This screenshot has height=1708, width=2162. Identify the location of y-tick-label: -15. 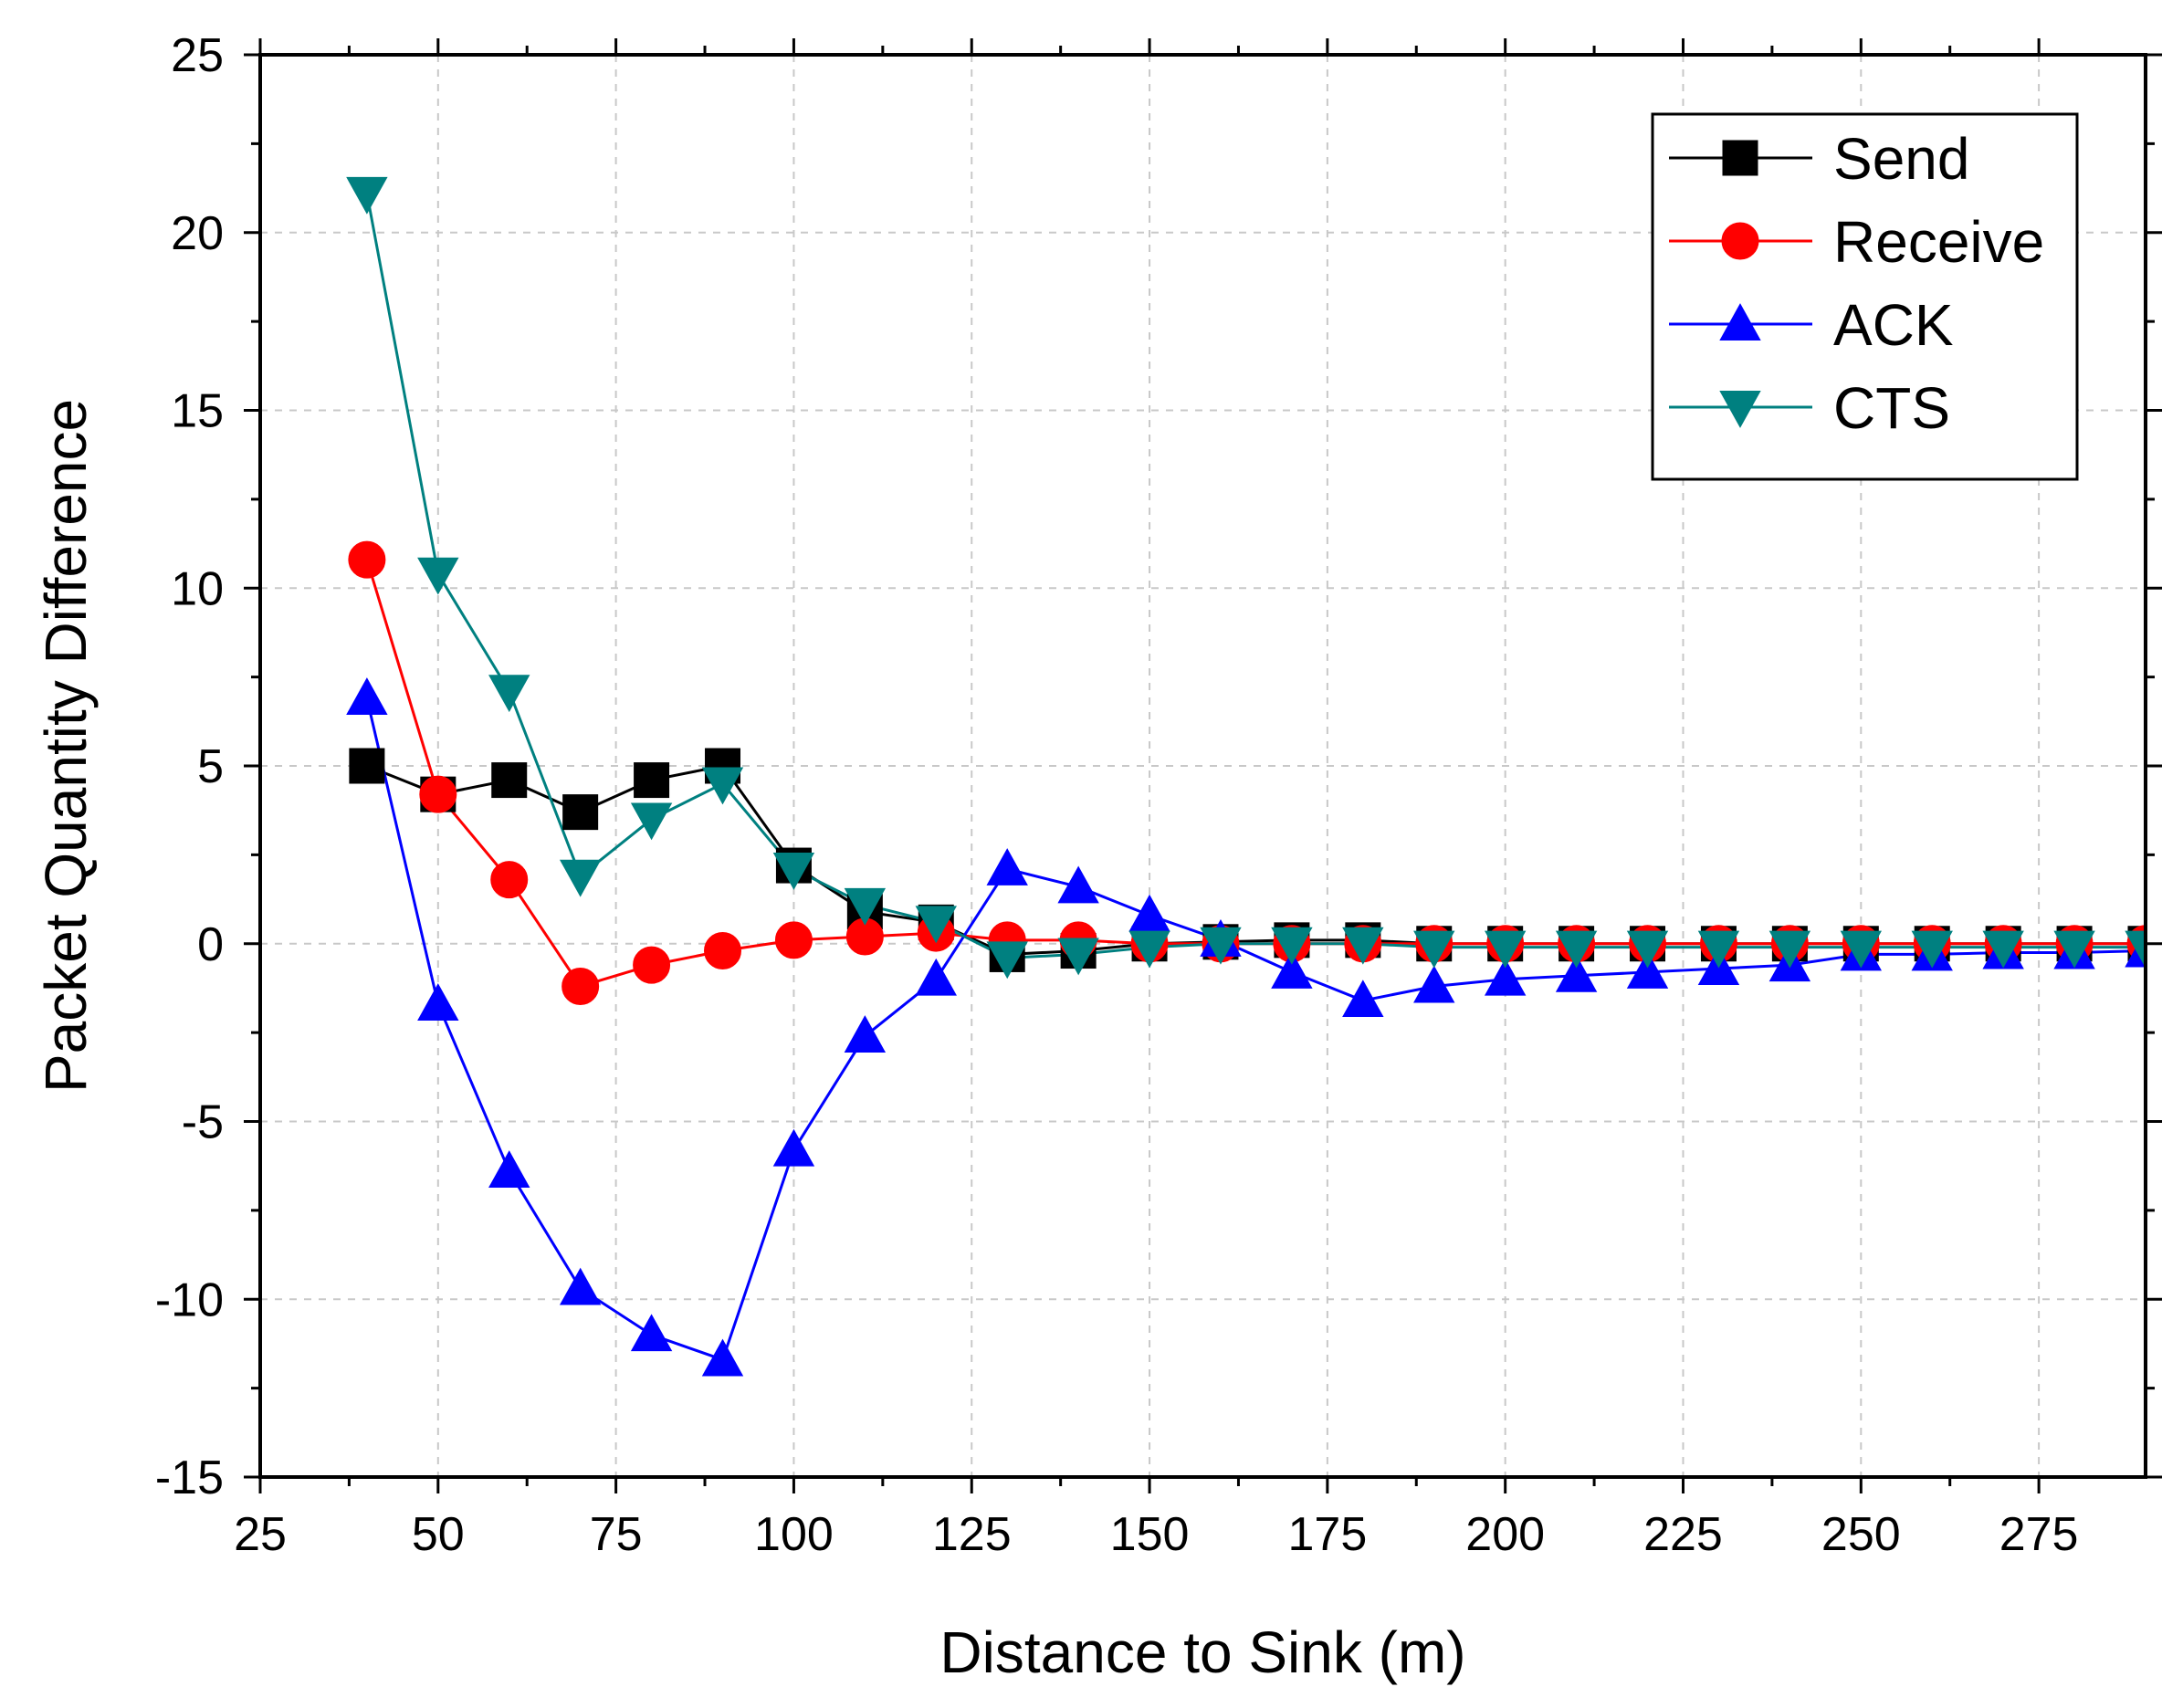
(190, 1477).